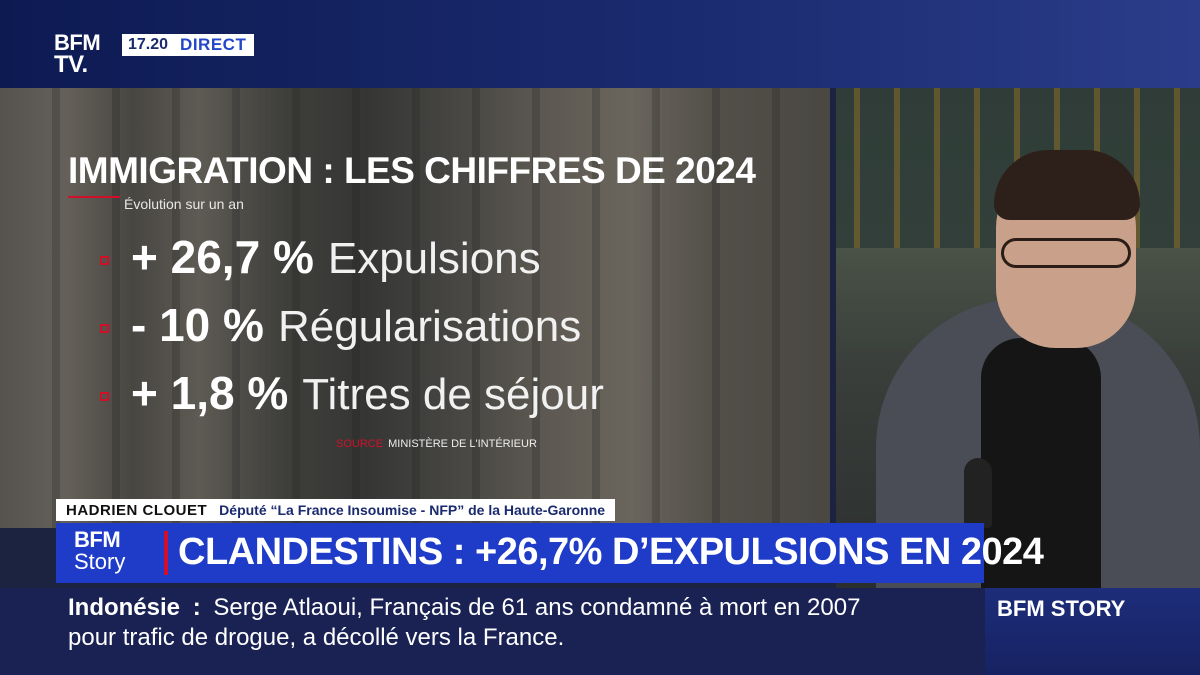  Describe the element at coordinates (1066, 253) in the screenshot. I see `guest-glasses` at that location.